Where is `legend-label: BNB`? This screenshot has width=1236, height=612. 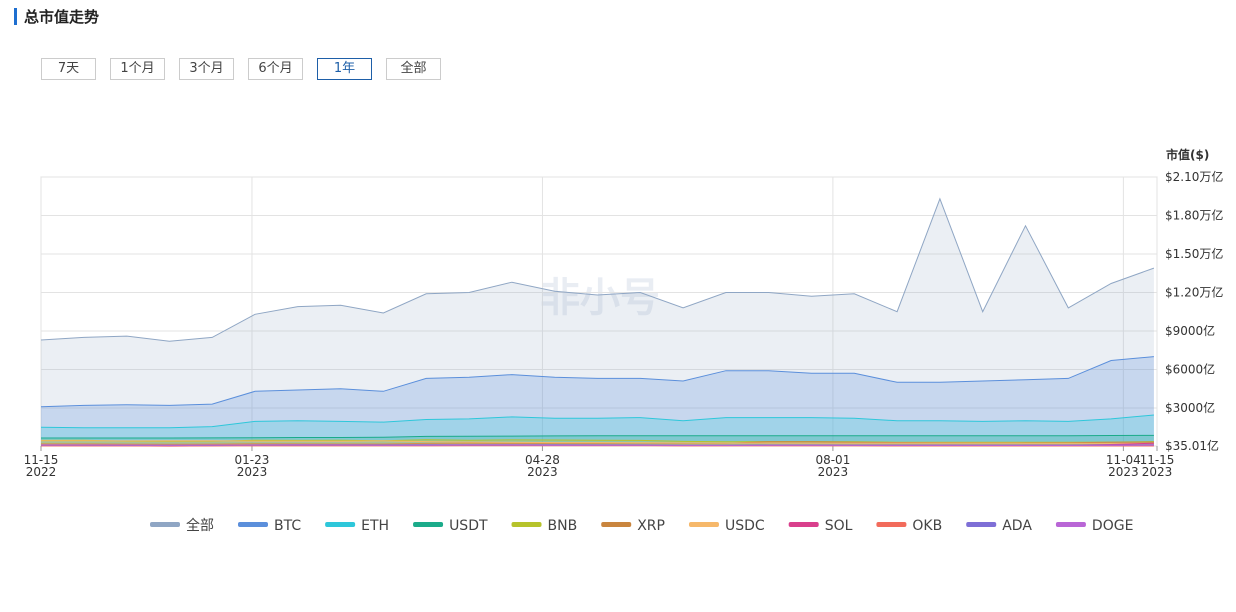
legend-label: BNB is located at coordinates (563, 526).